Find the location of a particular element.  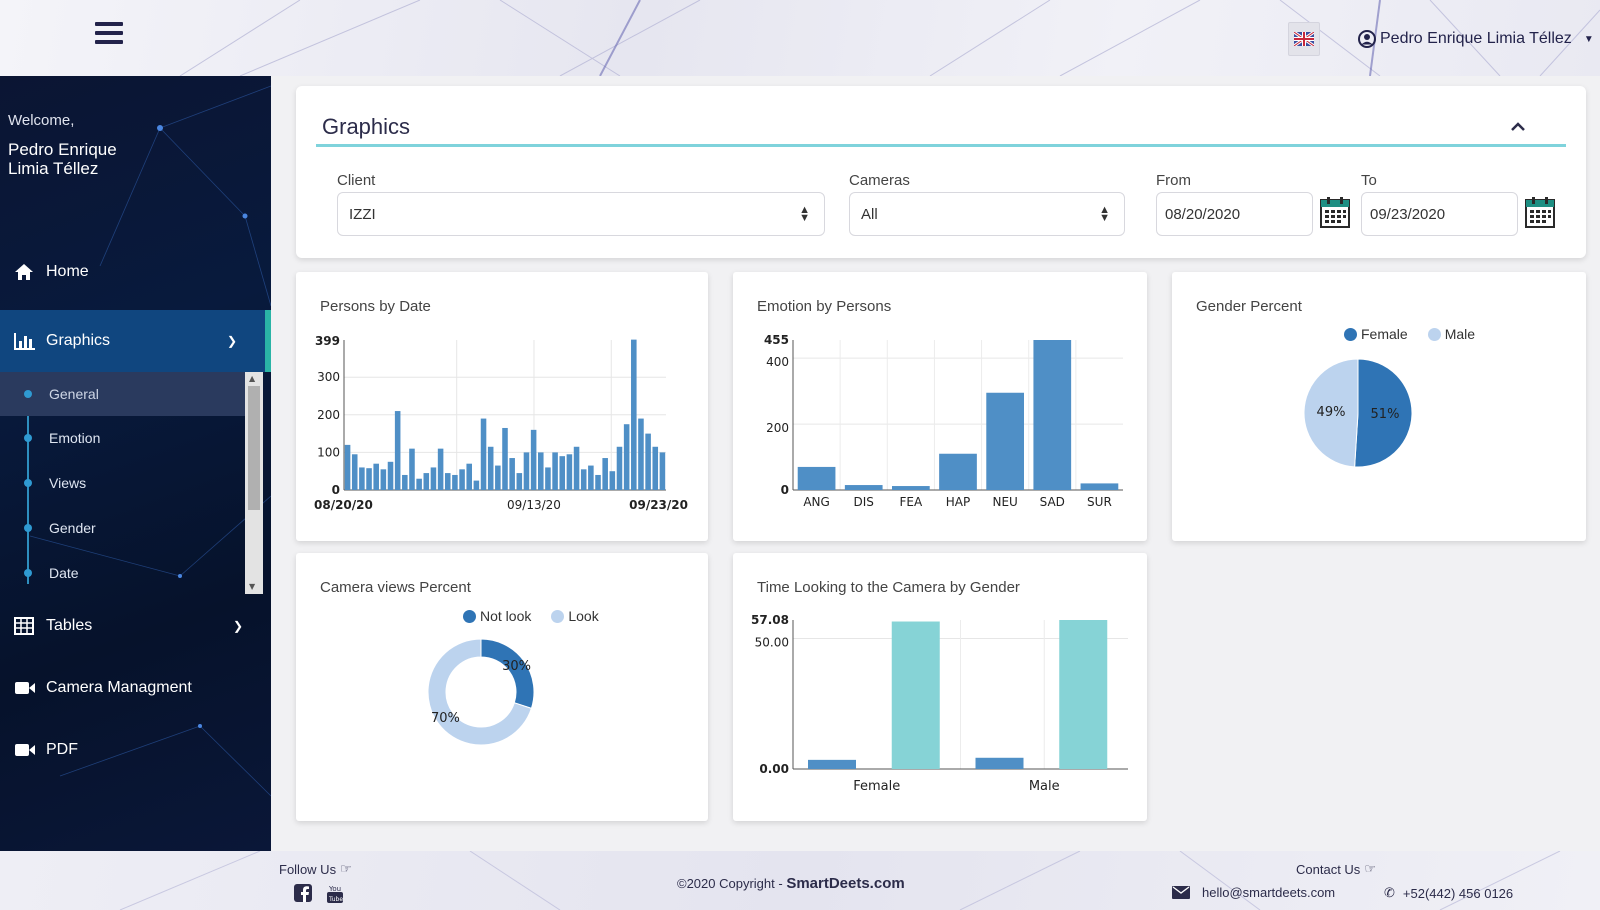

gender-legend: Female Male is located at coordinates (1409, 334).